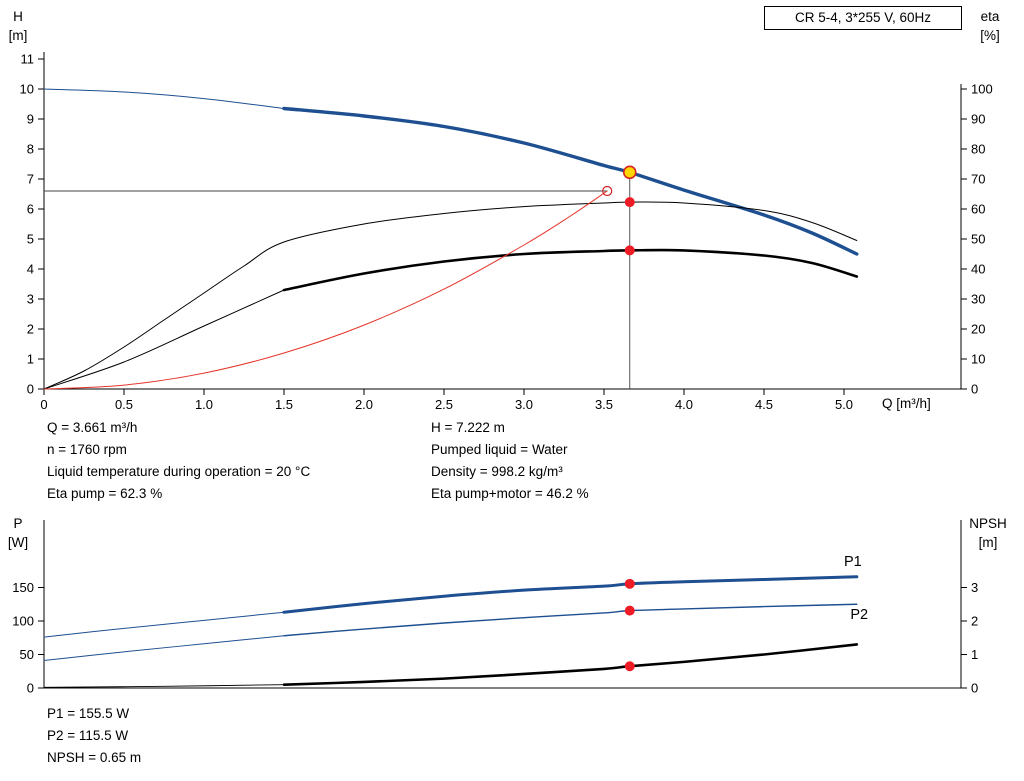  I want to click on svg-text: 11, so click(28, 59).